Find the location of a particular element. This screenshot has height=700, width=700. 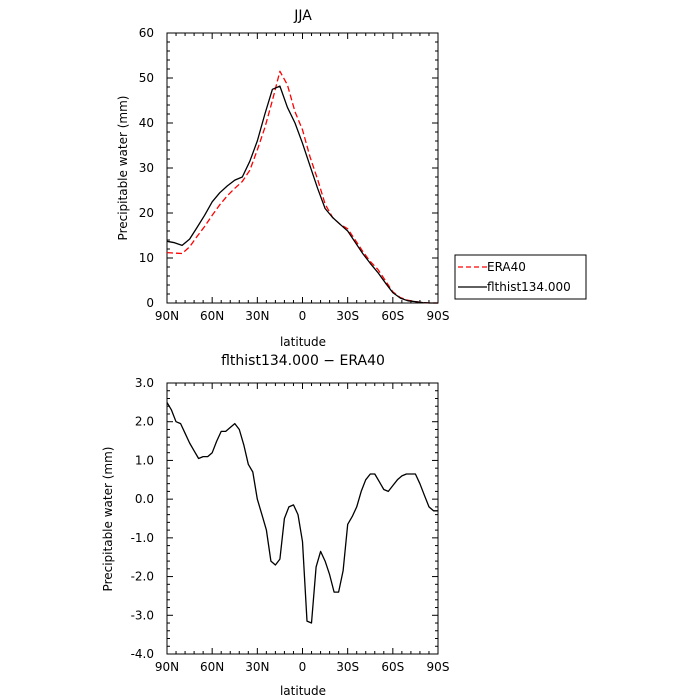

bottom-chart-series is located at coordinates (302, 513).